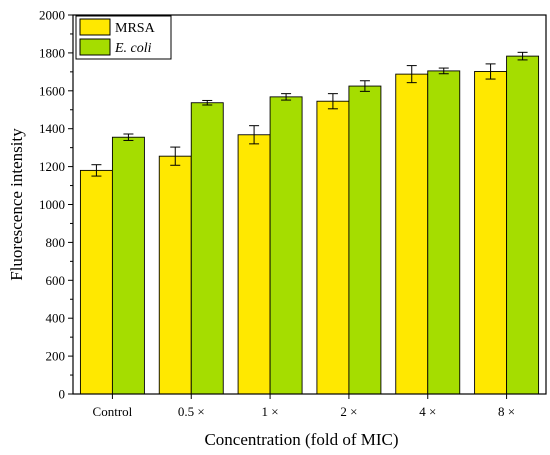 The width and height of the screenshot is (550, 455). I want to click on x-tick-label: Control, so click(113, 411).